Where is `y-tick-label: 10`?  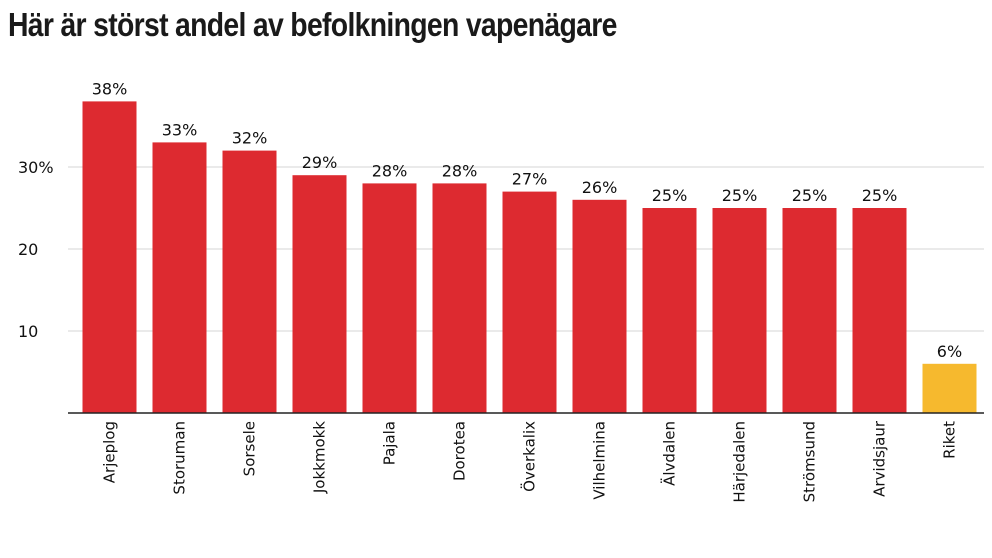 y-tick-label: 10 is located at coordinates (28, 331).